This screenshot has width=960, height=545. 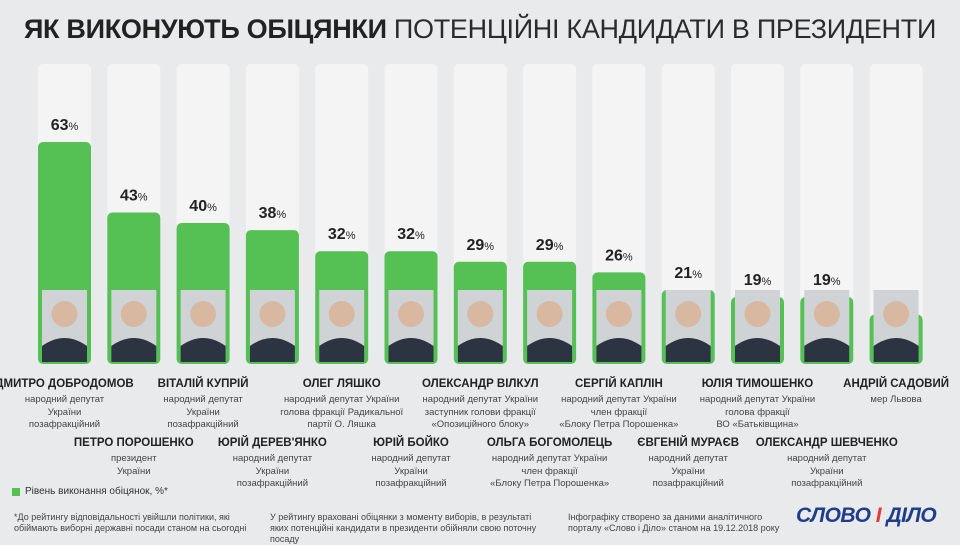 I want to click on value-number: 40, so click(x=198, y=206).